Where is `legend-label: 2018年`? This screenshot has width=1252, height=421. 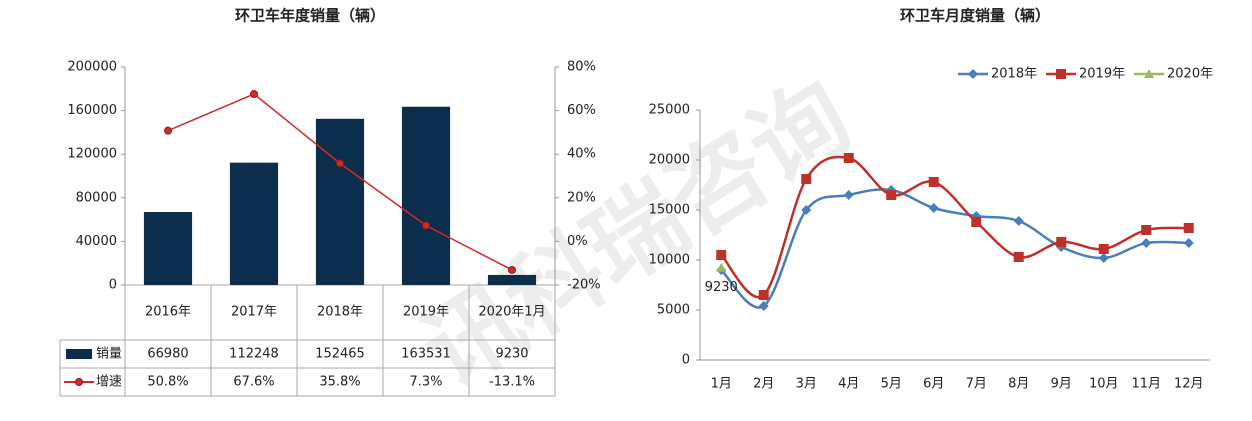 legend-label: 2018年 is located at coordinates (1014, 74).